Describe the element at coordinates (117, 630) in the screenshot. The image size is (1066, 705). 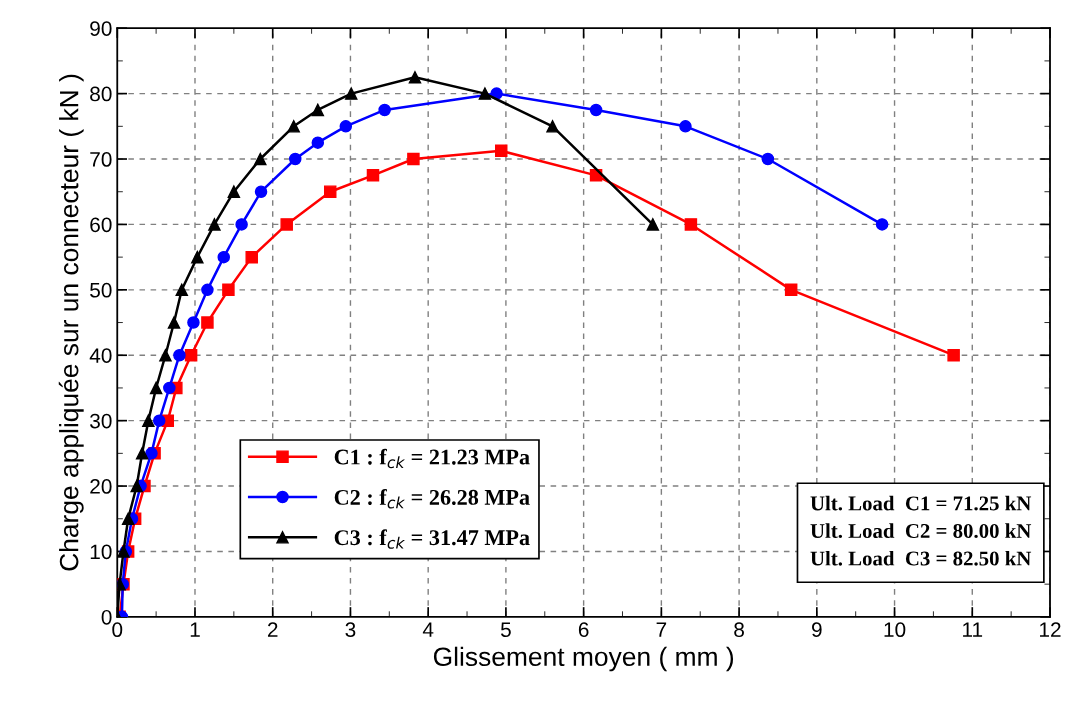
I see `x-tick-label: 0` at that location.